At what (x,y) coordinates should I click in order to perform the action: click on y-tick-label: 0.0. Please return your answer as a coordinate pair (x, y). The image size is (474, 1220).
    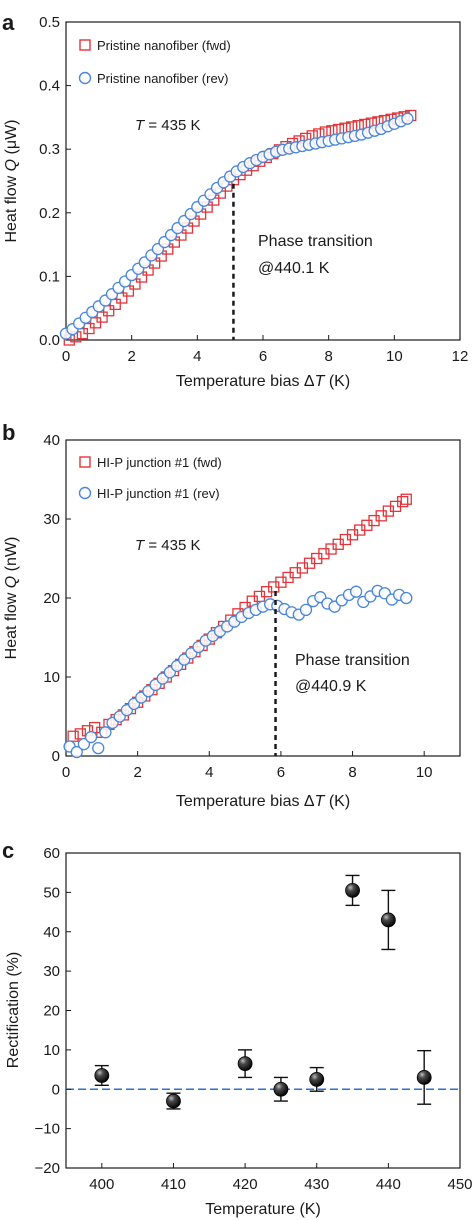
    Looking at the image, I should click on (49, 340).